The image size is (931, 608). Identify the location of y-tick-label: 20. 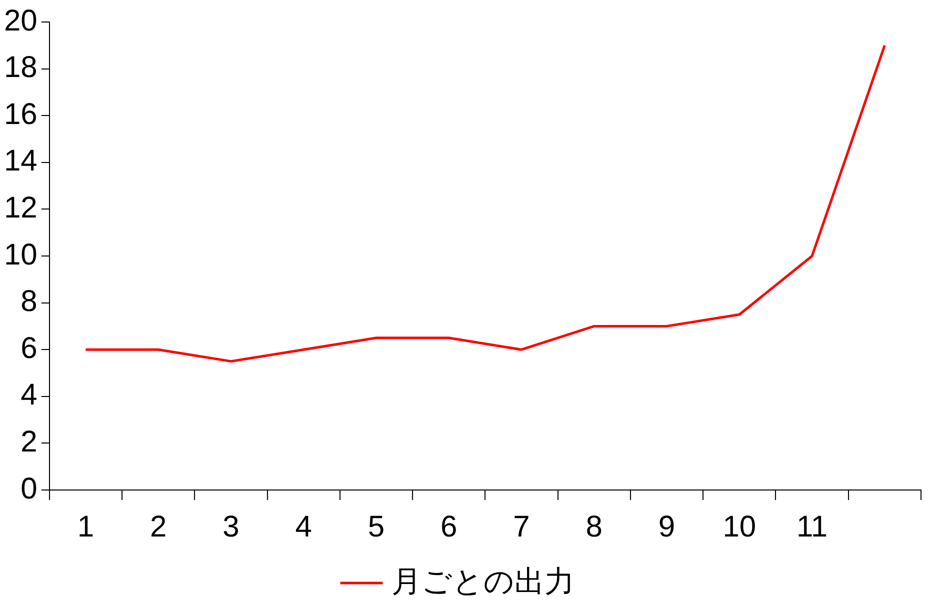
(21, 21).